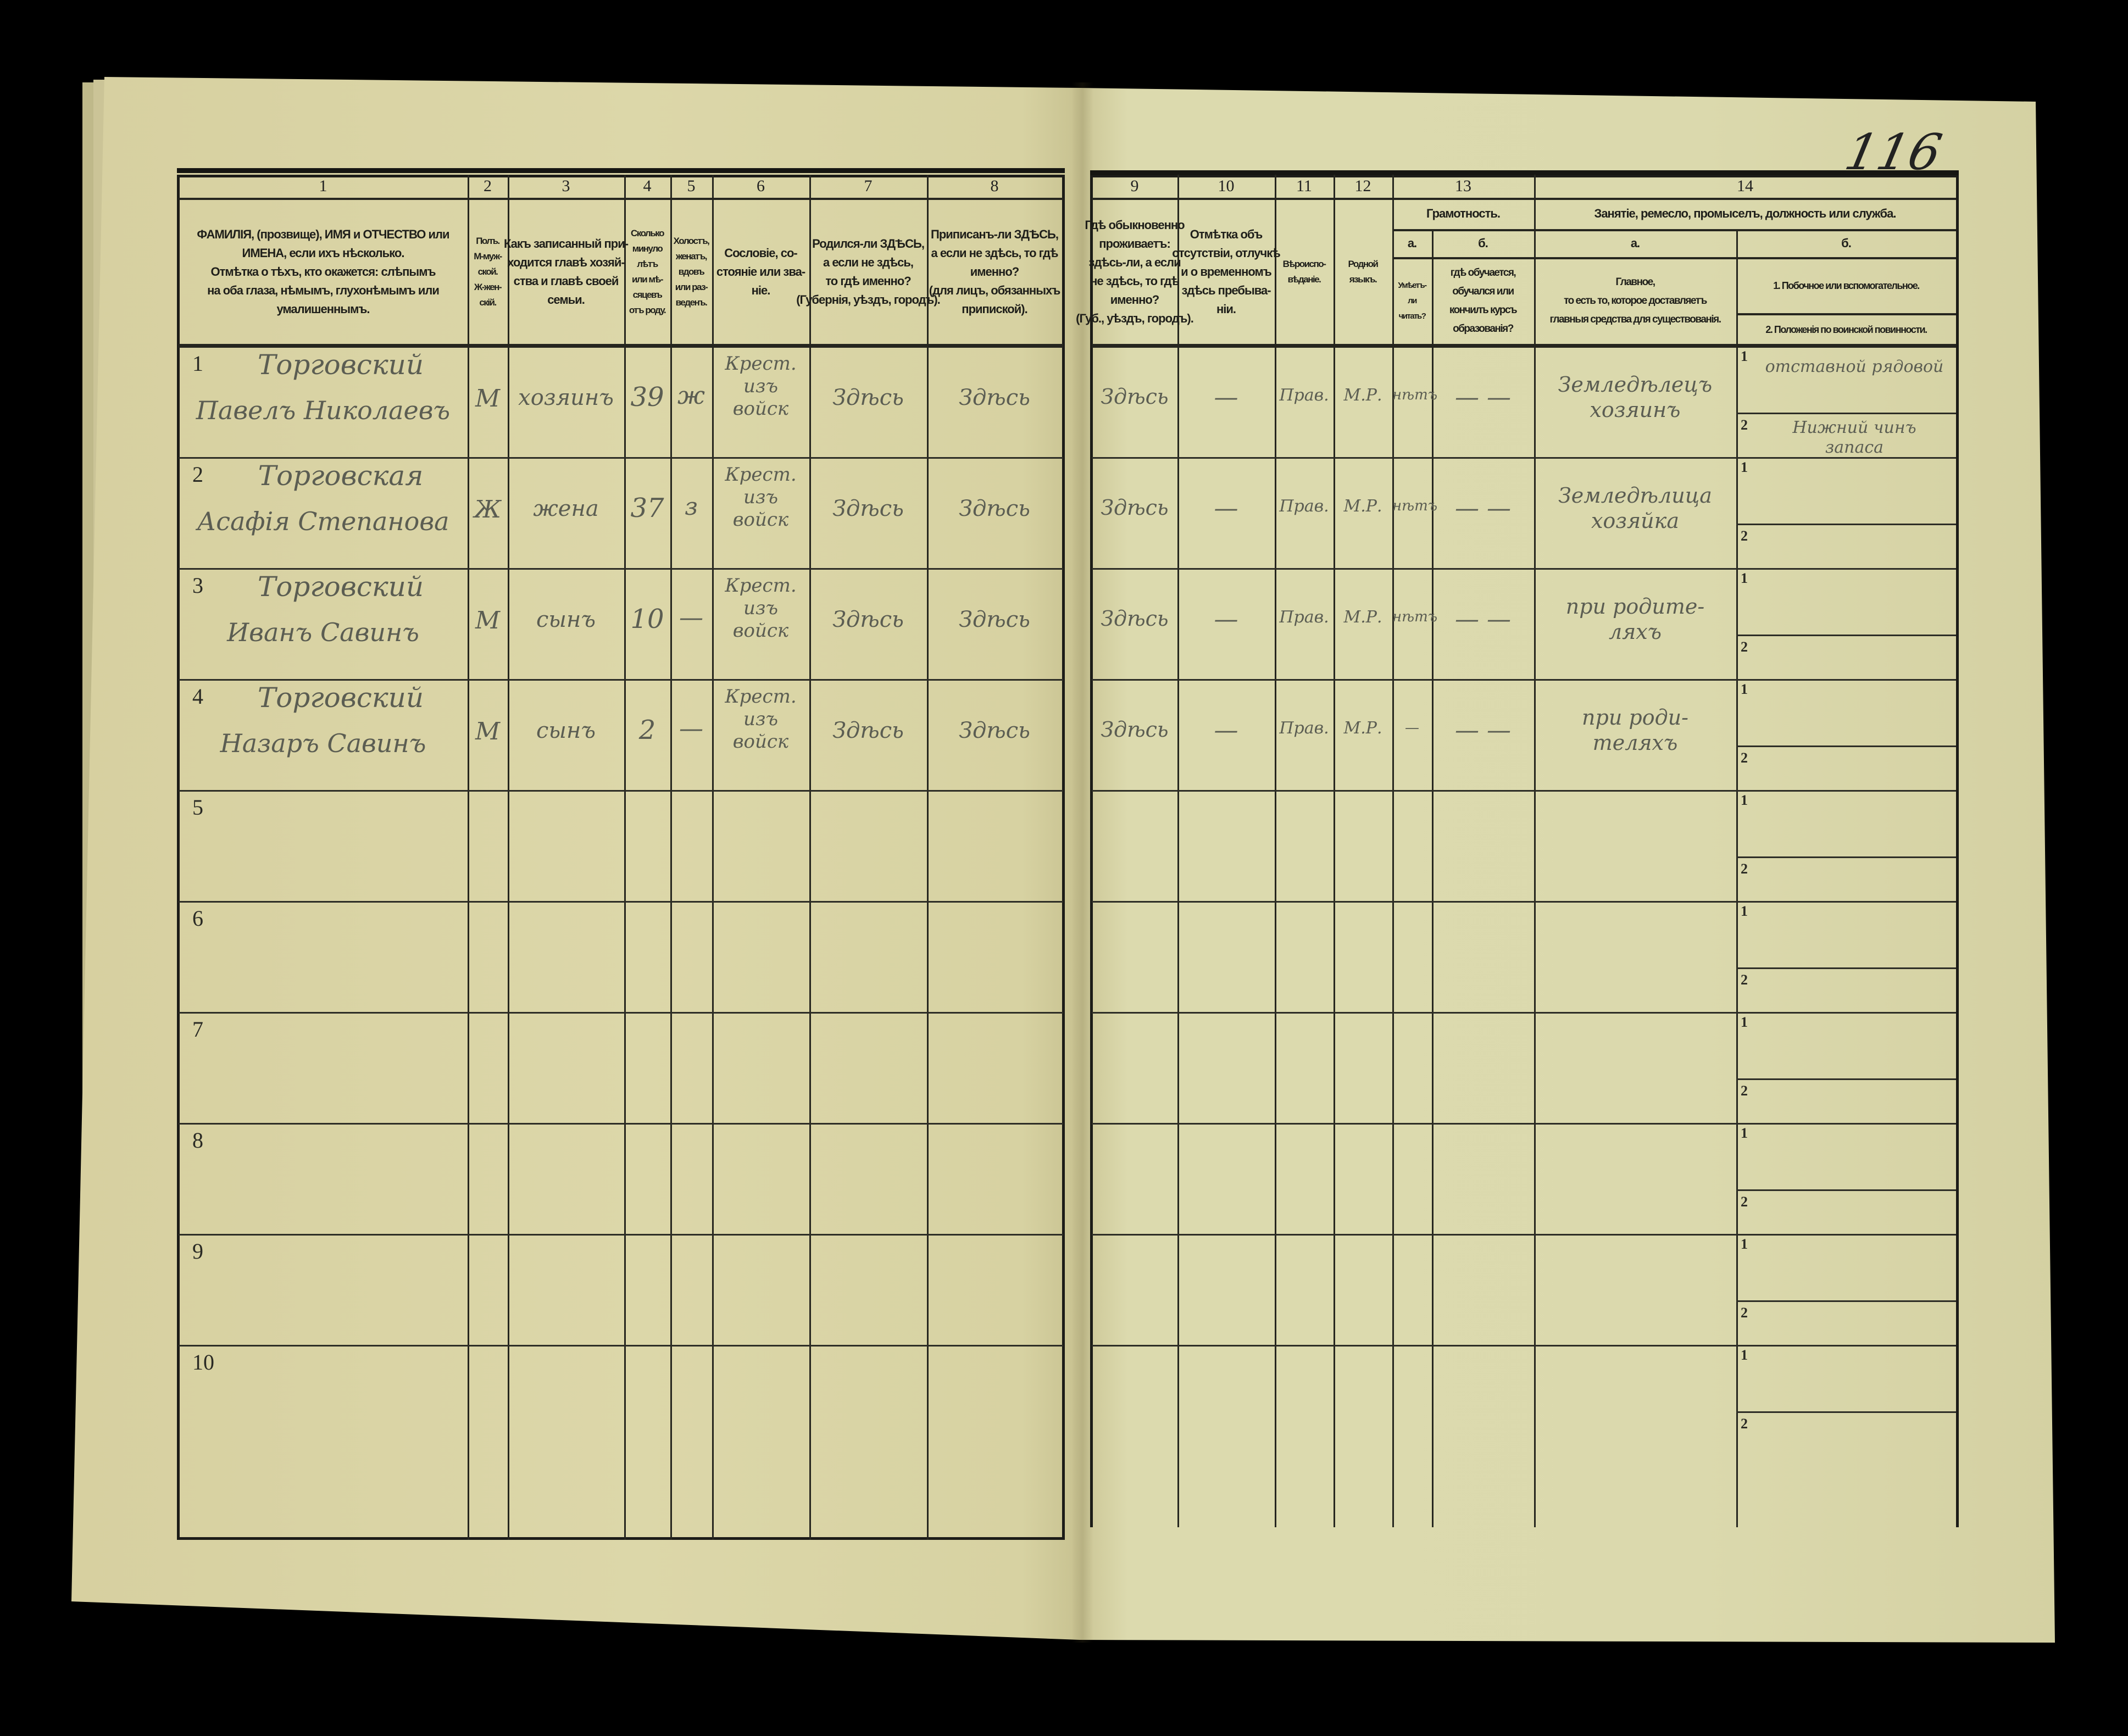  What do you see at coordinates (1854, 438) in the screenshot?
I see `military-status: Нижний чинъ запаса` at bounding box center [1854, 438].